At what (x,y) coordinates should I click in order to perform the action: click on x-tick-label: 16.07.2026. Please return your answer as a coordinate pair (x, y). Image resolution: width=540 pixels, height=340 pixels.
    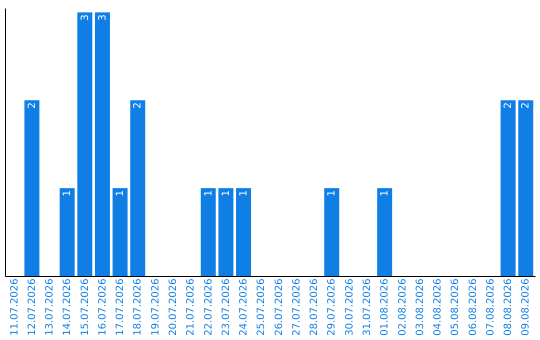
    Looking at the image, I should click on (102, 307).